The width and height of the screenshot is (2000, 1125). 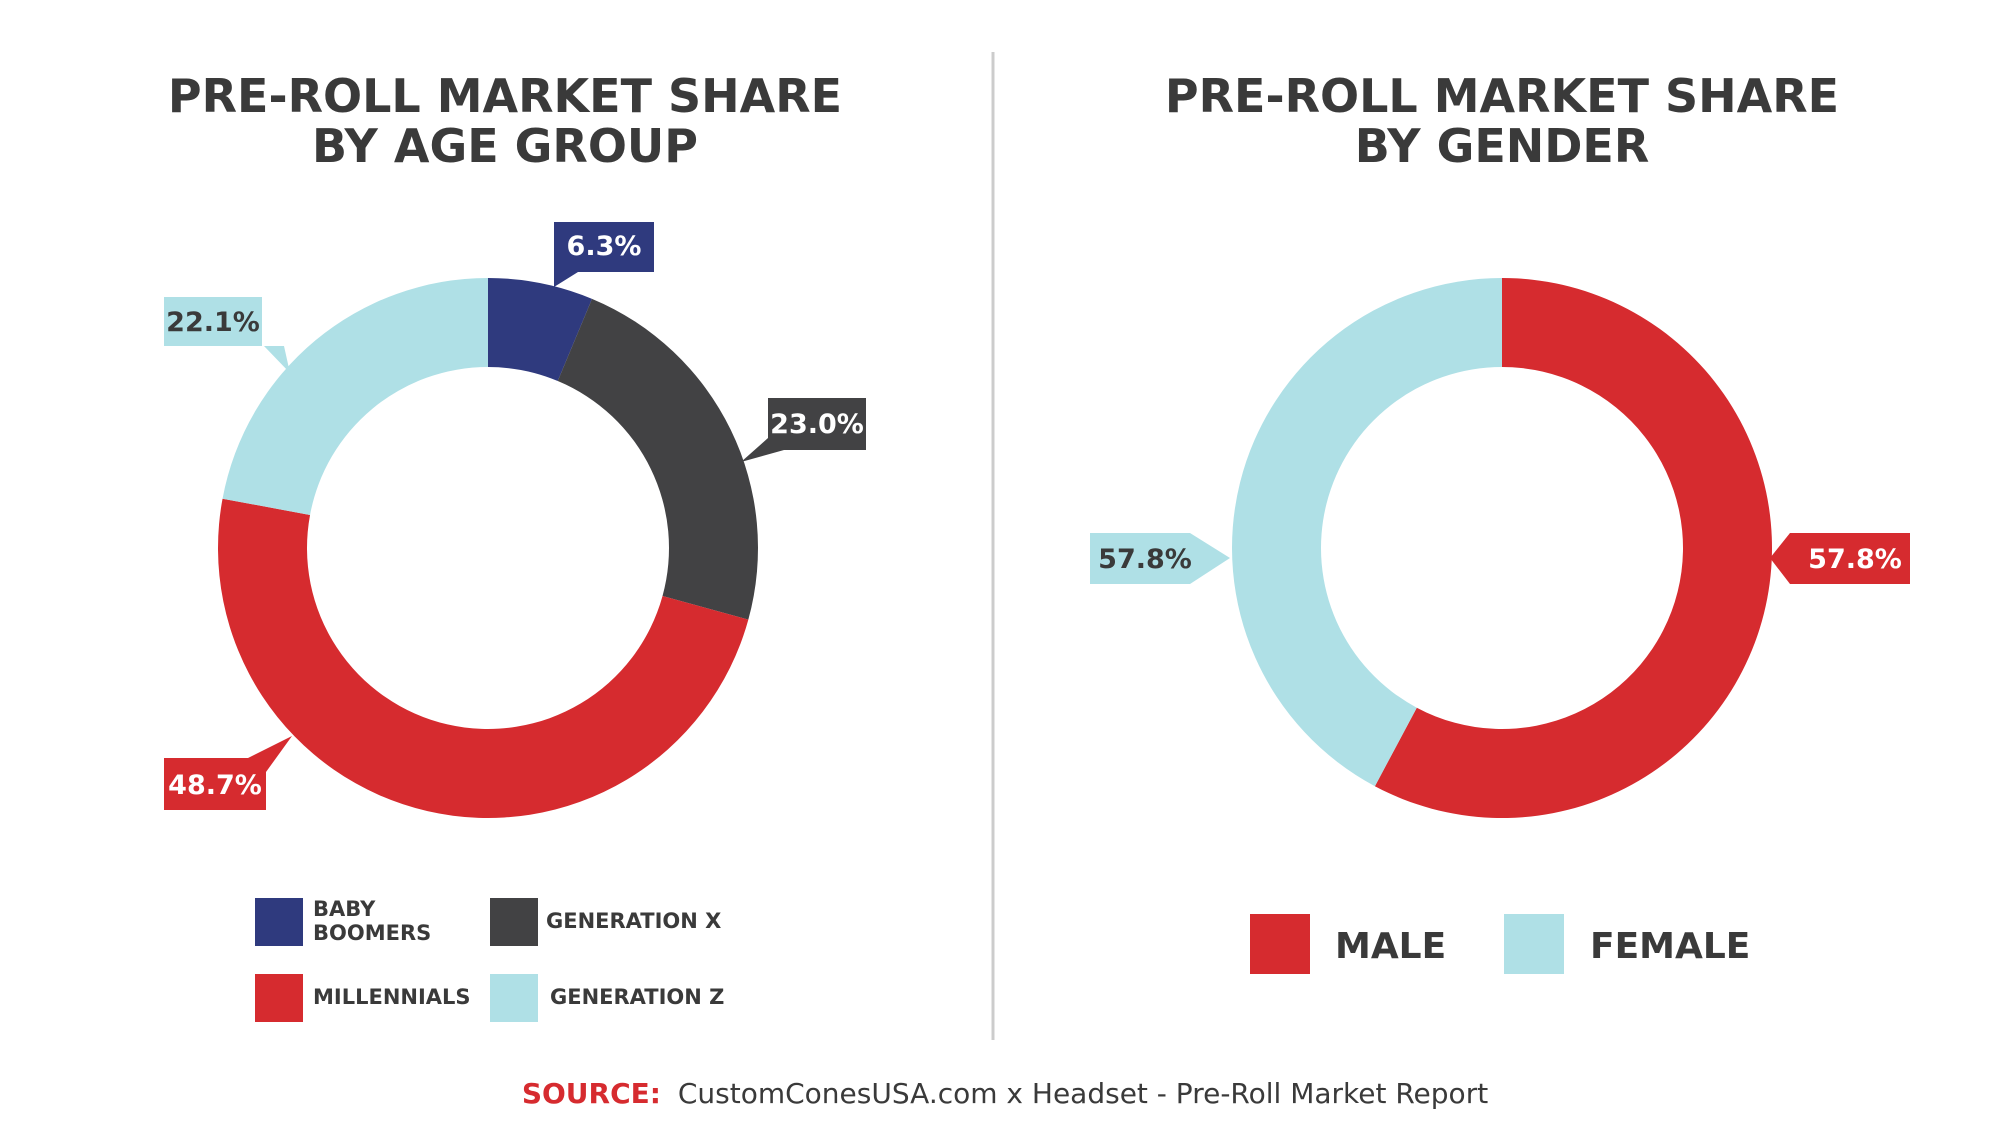 I want to click on age-chart-title-line1: PRE-ROLL MARKET SHARE, so click(x=505, y=96).